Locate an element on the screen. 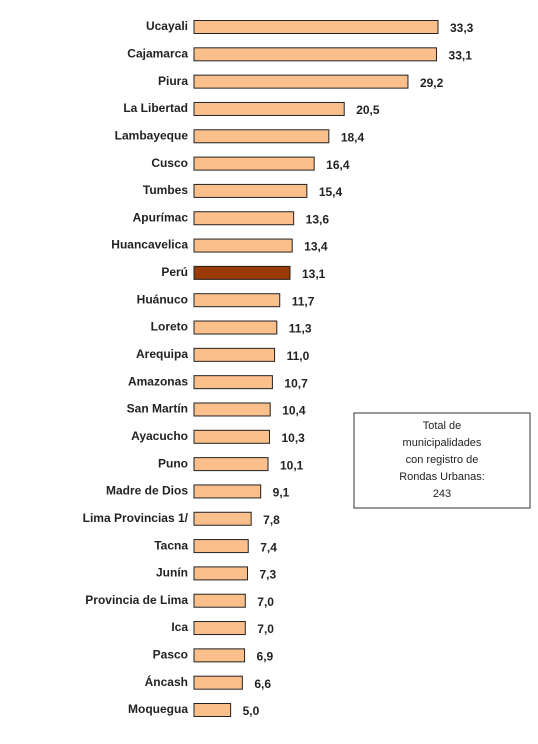 This screenshot has height=744, width=538. y-tick-label: Arequipa is located at coordinates (162, 354).